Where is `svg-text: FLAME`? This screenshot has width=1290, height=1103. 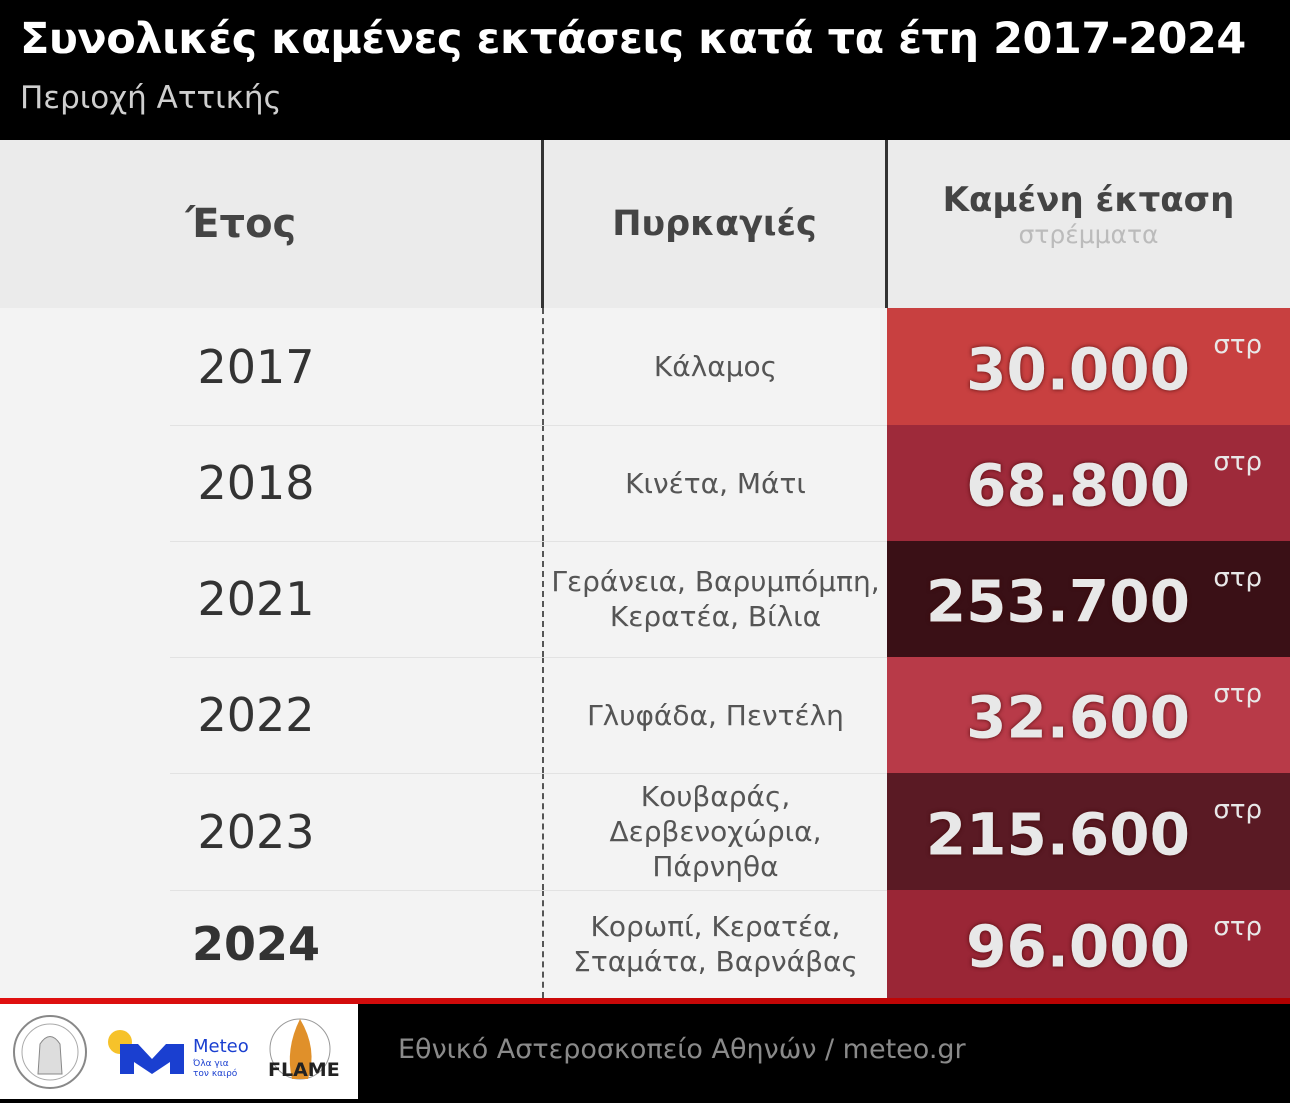 svg-text: FLAME is located at coordinates (304, 1070).